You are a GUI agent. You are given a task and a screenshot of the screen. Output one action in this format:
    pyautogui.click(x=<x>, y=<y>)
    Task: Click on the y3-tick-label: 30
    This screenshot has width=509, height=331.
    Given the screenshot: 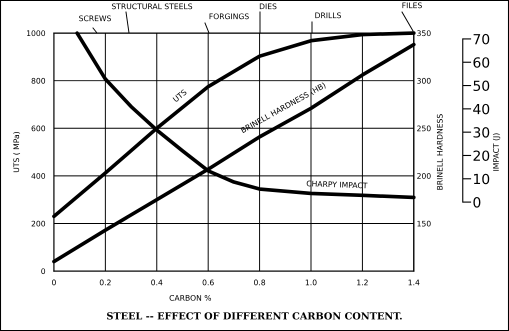 What is the action you would take?
    pyautogui.click(x=482, y=132)
    